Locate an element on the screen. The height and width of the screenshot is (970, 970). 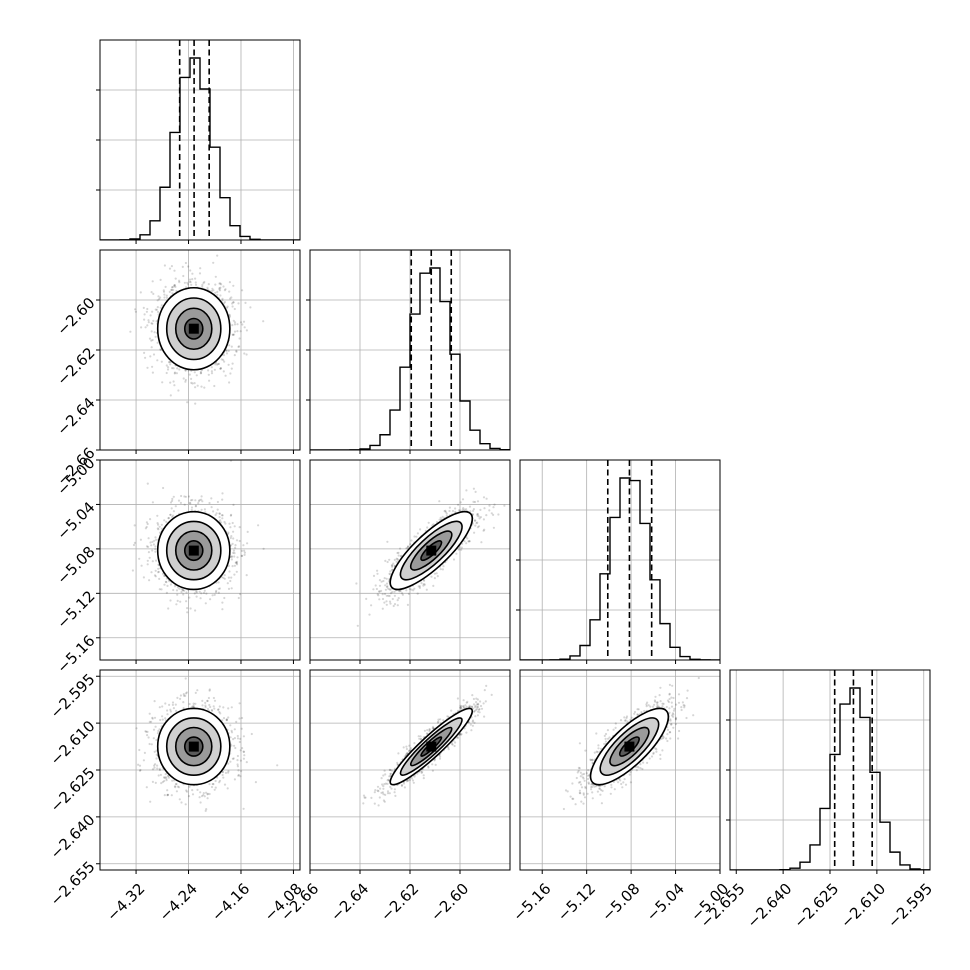
density-contours is located at coordinates (193, 746).